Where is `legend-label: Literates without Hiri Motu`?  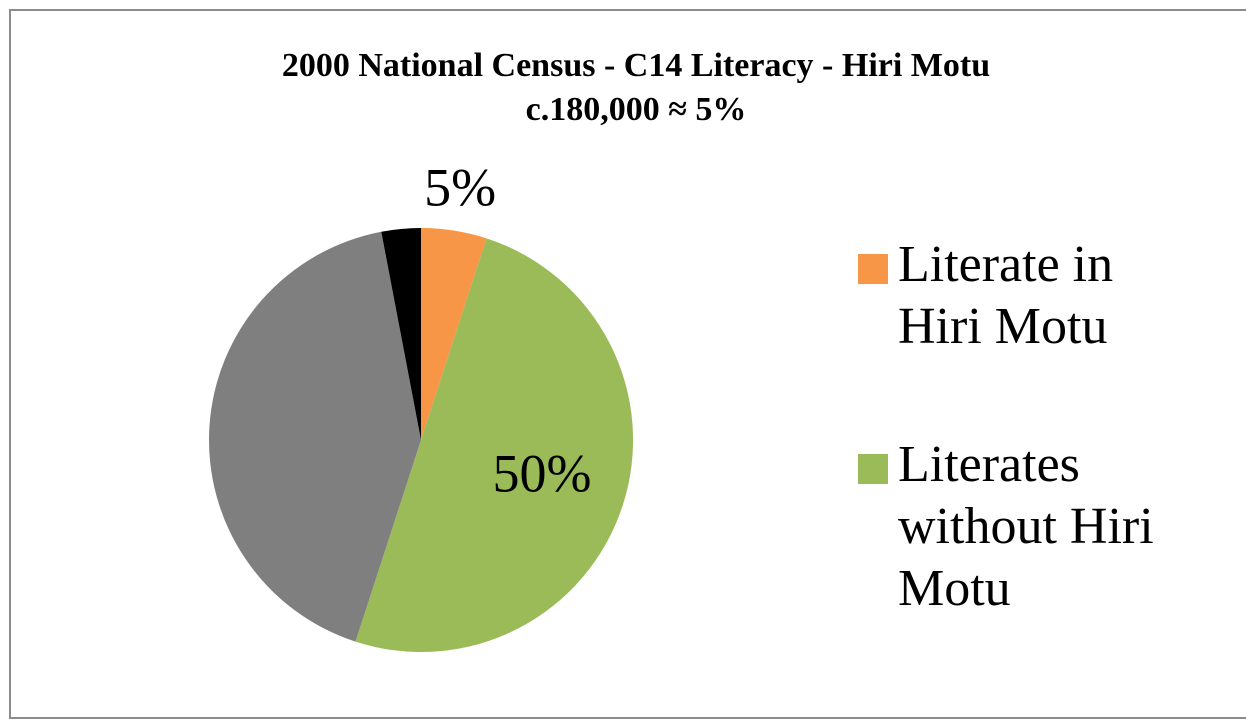
legend-label: Literates without Hiri Motu is located at coordinates (1026, 526).